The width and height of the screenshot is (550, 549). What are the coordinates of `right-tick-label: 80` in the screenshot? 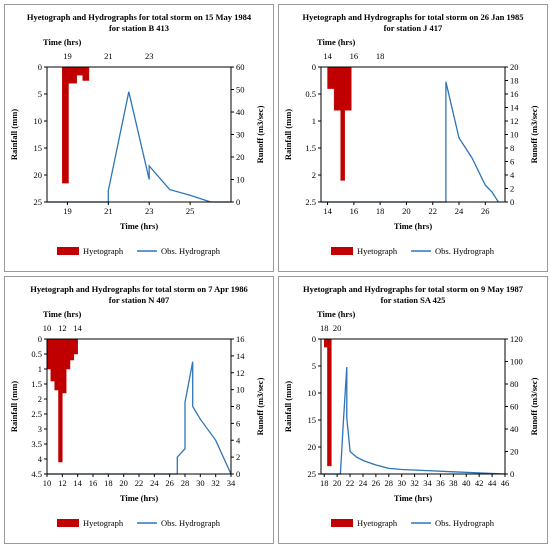 It's located at (514, 384).